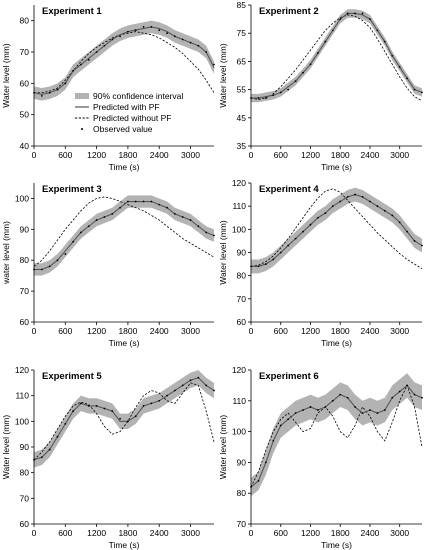 The image size is (428, 550). What do you see at coordinates (369, 155) in the screenshot?
I see `x-tick-label: 2400` at bounding box center [369, 155].